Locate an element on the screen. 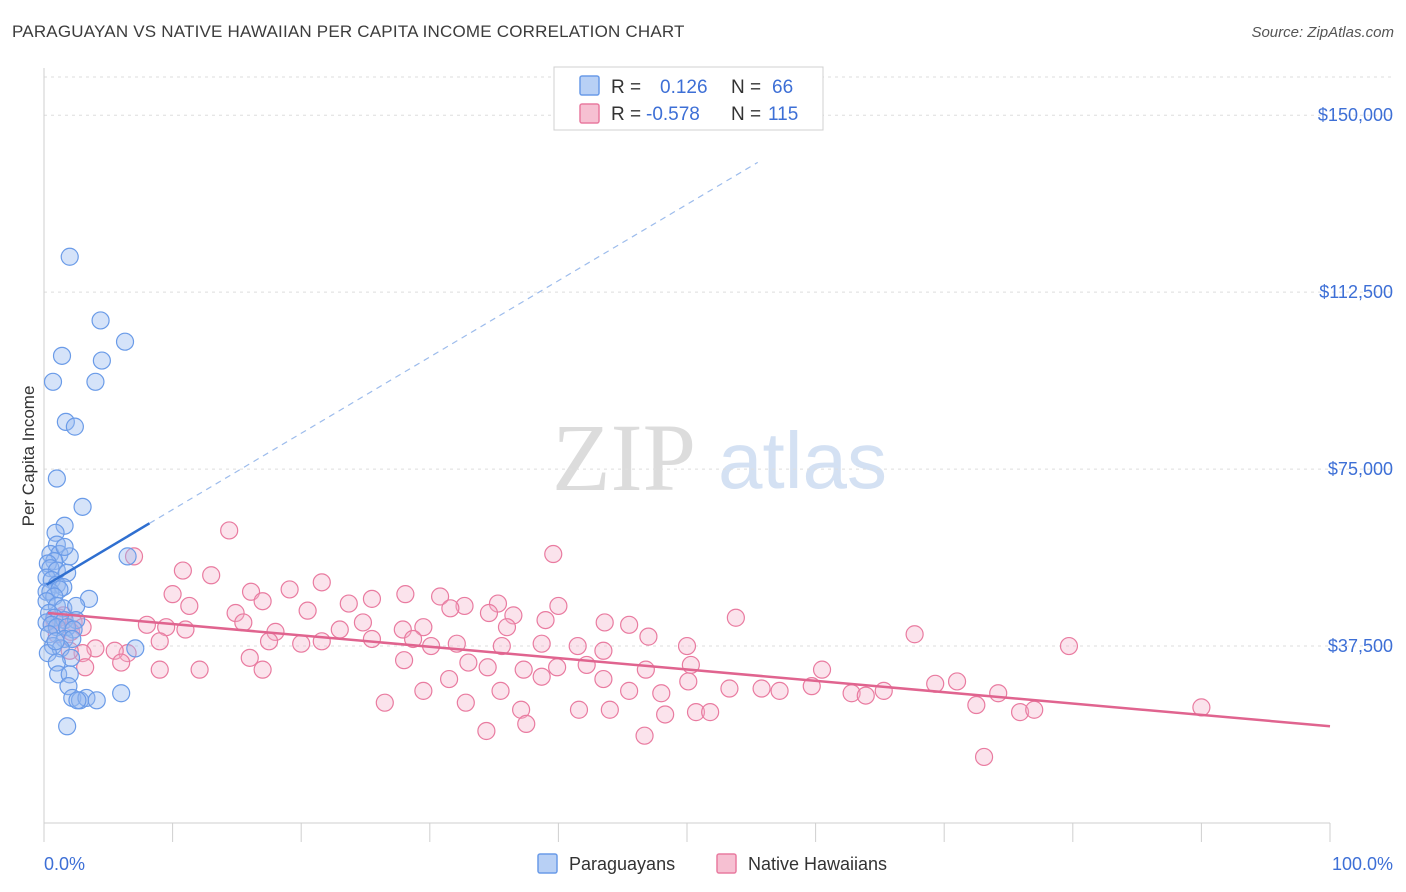 The width and height of the screenshot is (1406, 892). native-hawaiian-trend-line is located at coordinates (689, 669).